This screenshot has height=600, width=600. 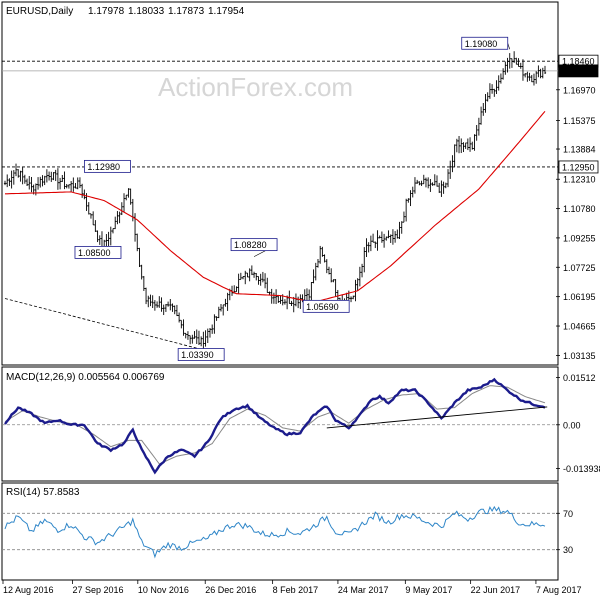 What do you see at coordinates (275, 532) in the screenshot?
I see `rsi-line` at bounding box center [275, 532].